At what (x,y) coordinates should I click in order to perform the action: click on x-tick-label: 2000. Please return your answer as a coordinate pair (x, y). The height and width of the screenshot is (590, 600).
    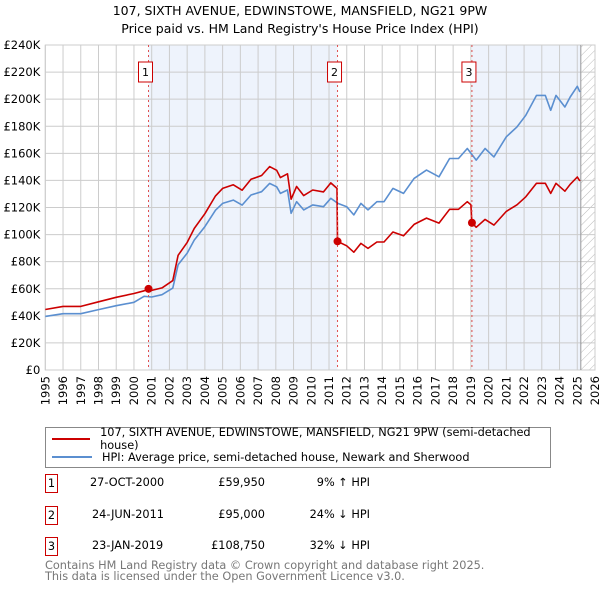
    Looking at the image, I should click on (134, 390).